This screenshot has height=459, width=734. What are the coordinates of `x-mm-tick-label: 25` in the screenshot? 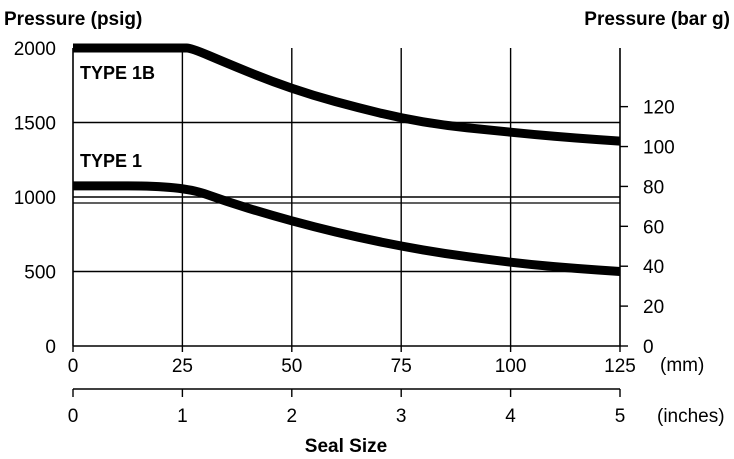 It's located at (182, 366).